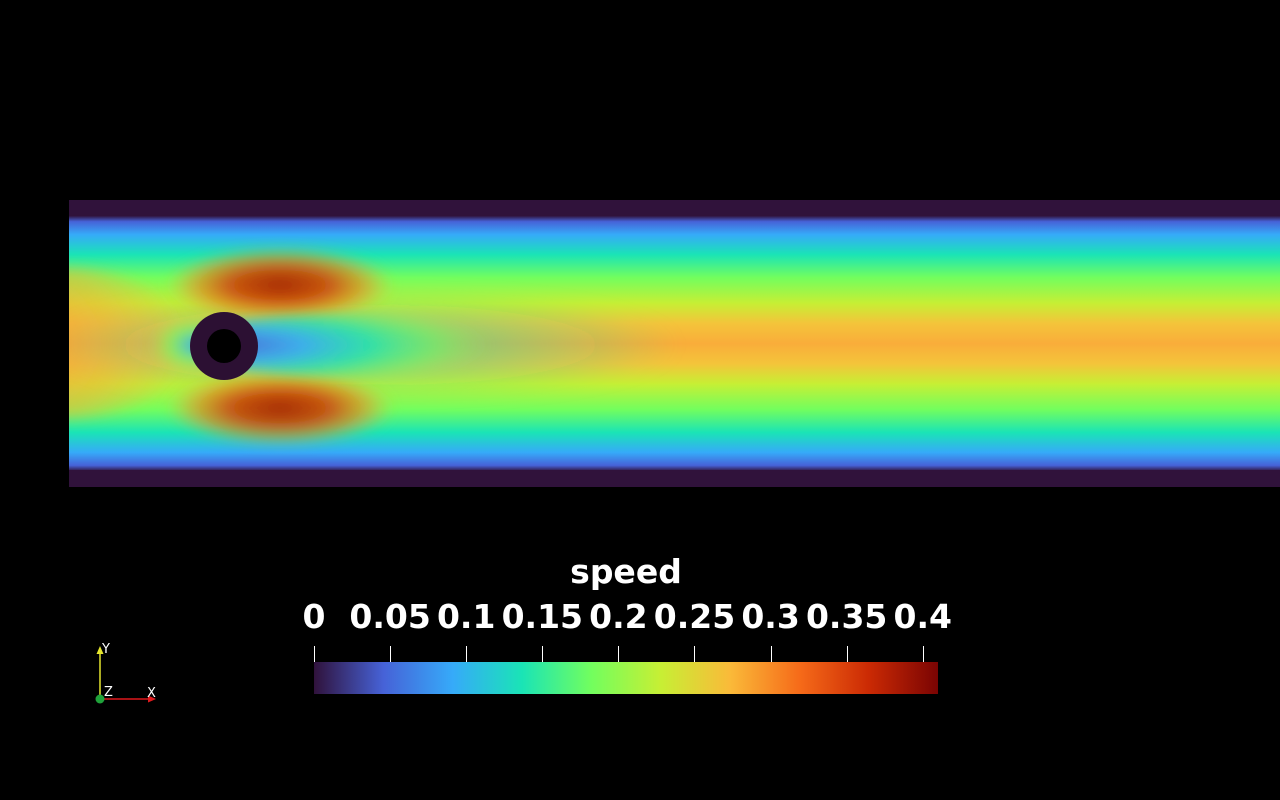  I want to click on y-axis-label: Y, so click(106, 649).